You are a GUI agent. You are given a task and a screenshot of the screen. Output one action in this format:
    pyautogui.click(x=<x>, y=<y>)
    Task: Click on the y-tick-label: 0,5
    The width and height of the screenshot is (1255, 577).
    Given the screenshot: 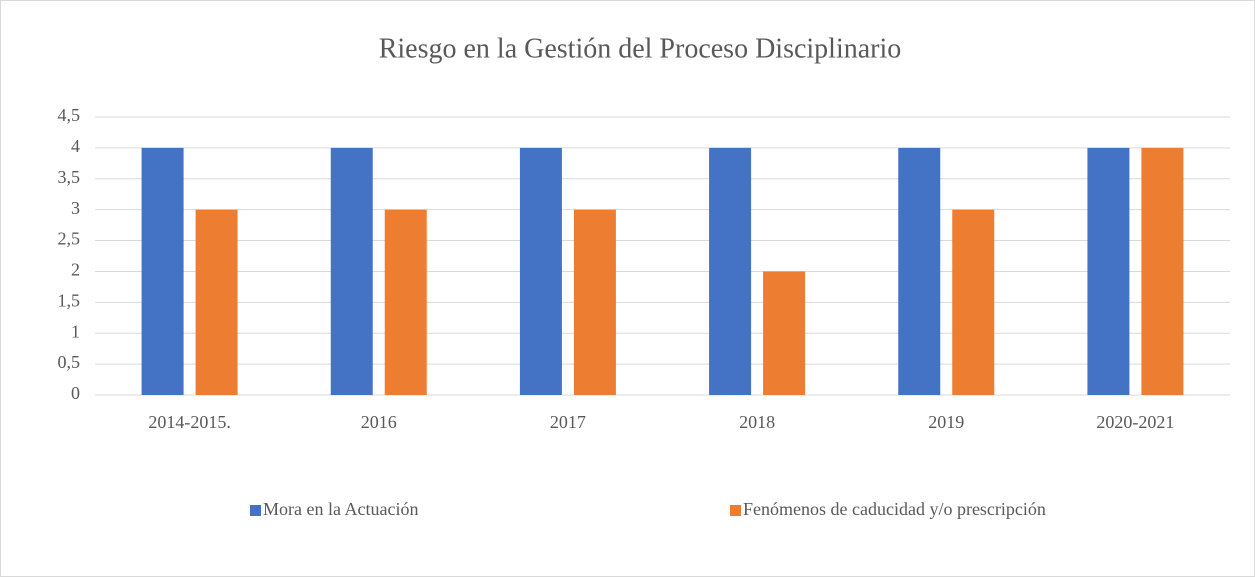 What is the action you would take?
    pyautogui.click(x=69, y=362)
    